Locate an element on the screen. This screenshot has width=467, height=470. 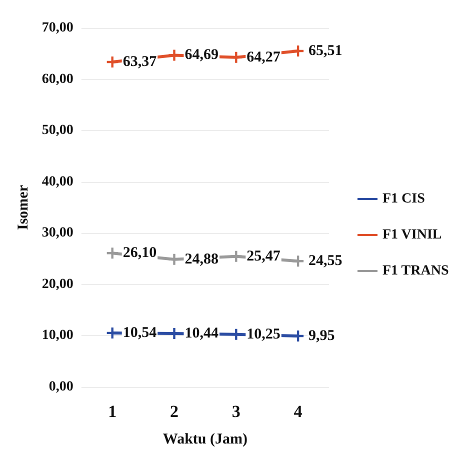
x-tick-label: 2 is located at coordinates (174, 411).